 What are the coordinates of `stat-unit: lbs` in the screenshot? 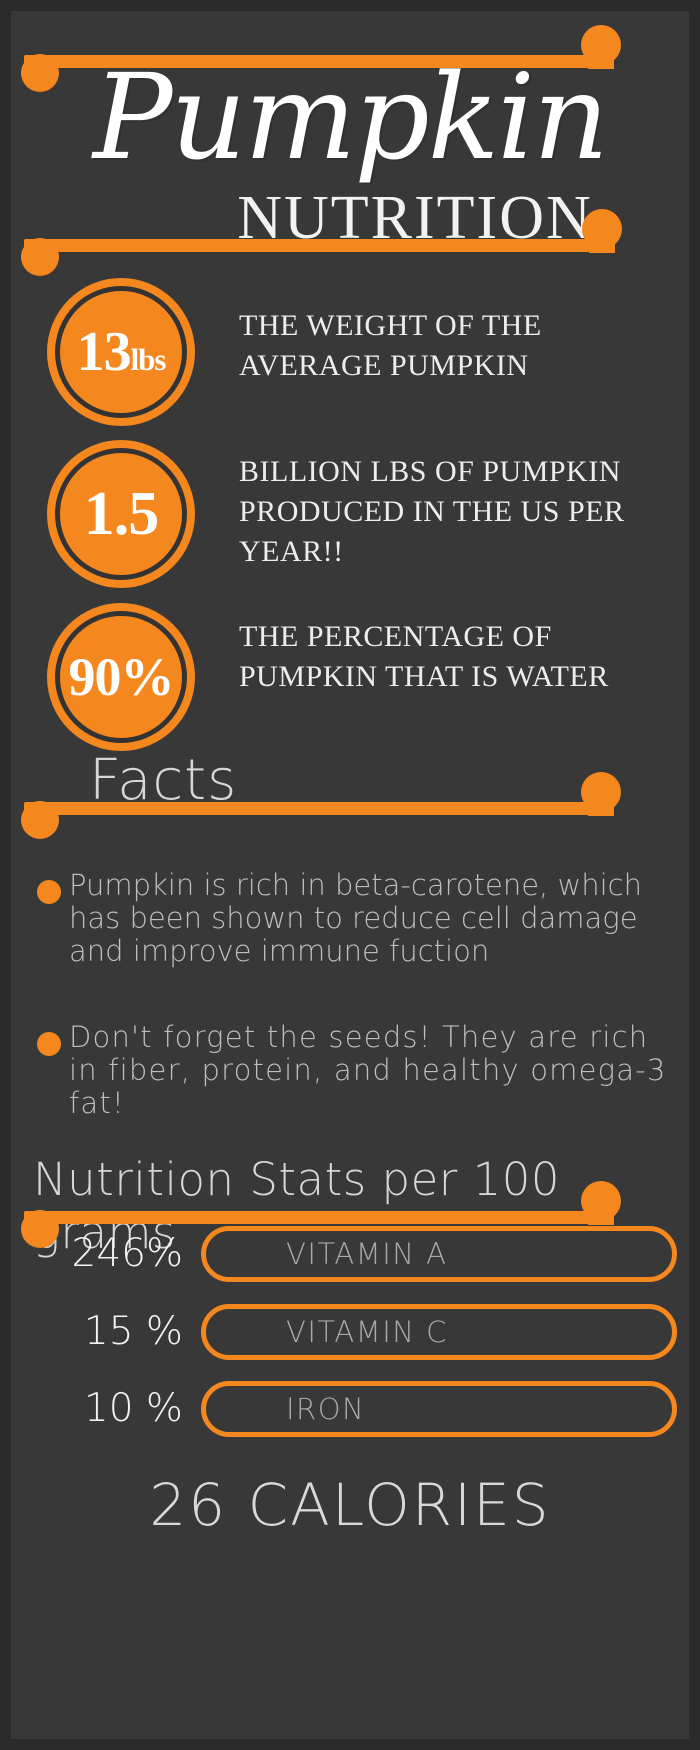 It's located at (148, 360).